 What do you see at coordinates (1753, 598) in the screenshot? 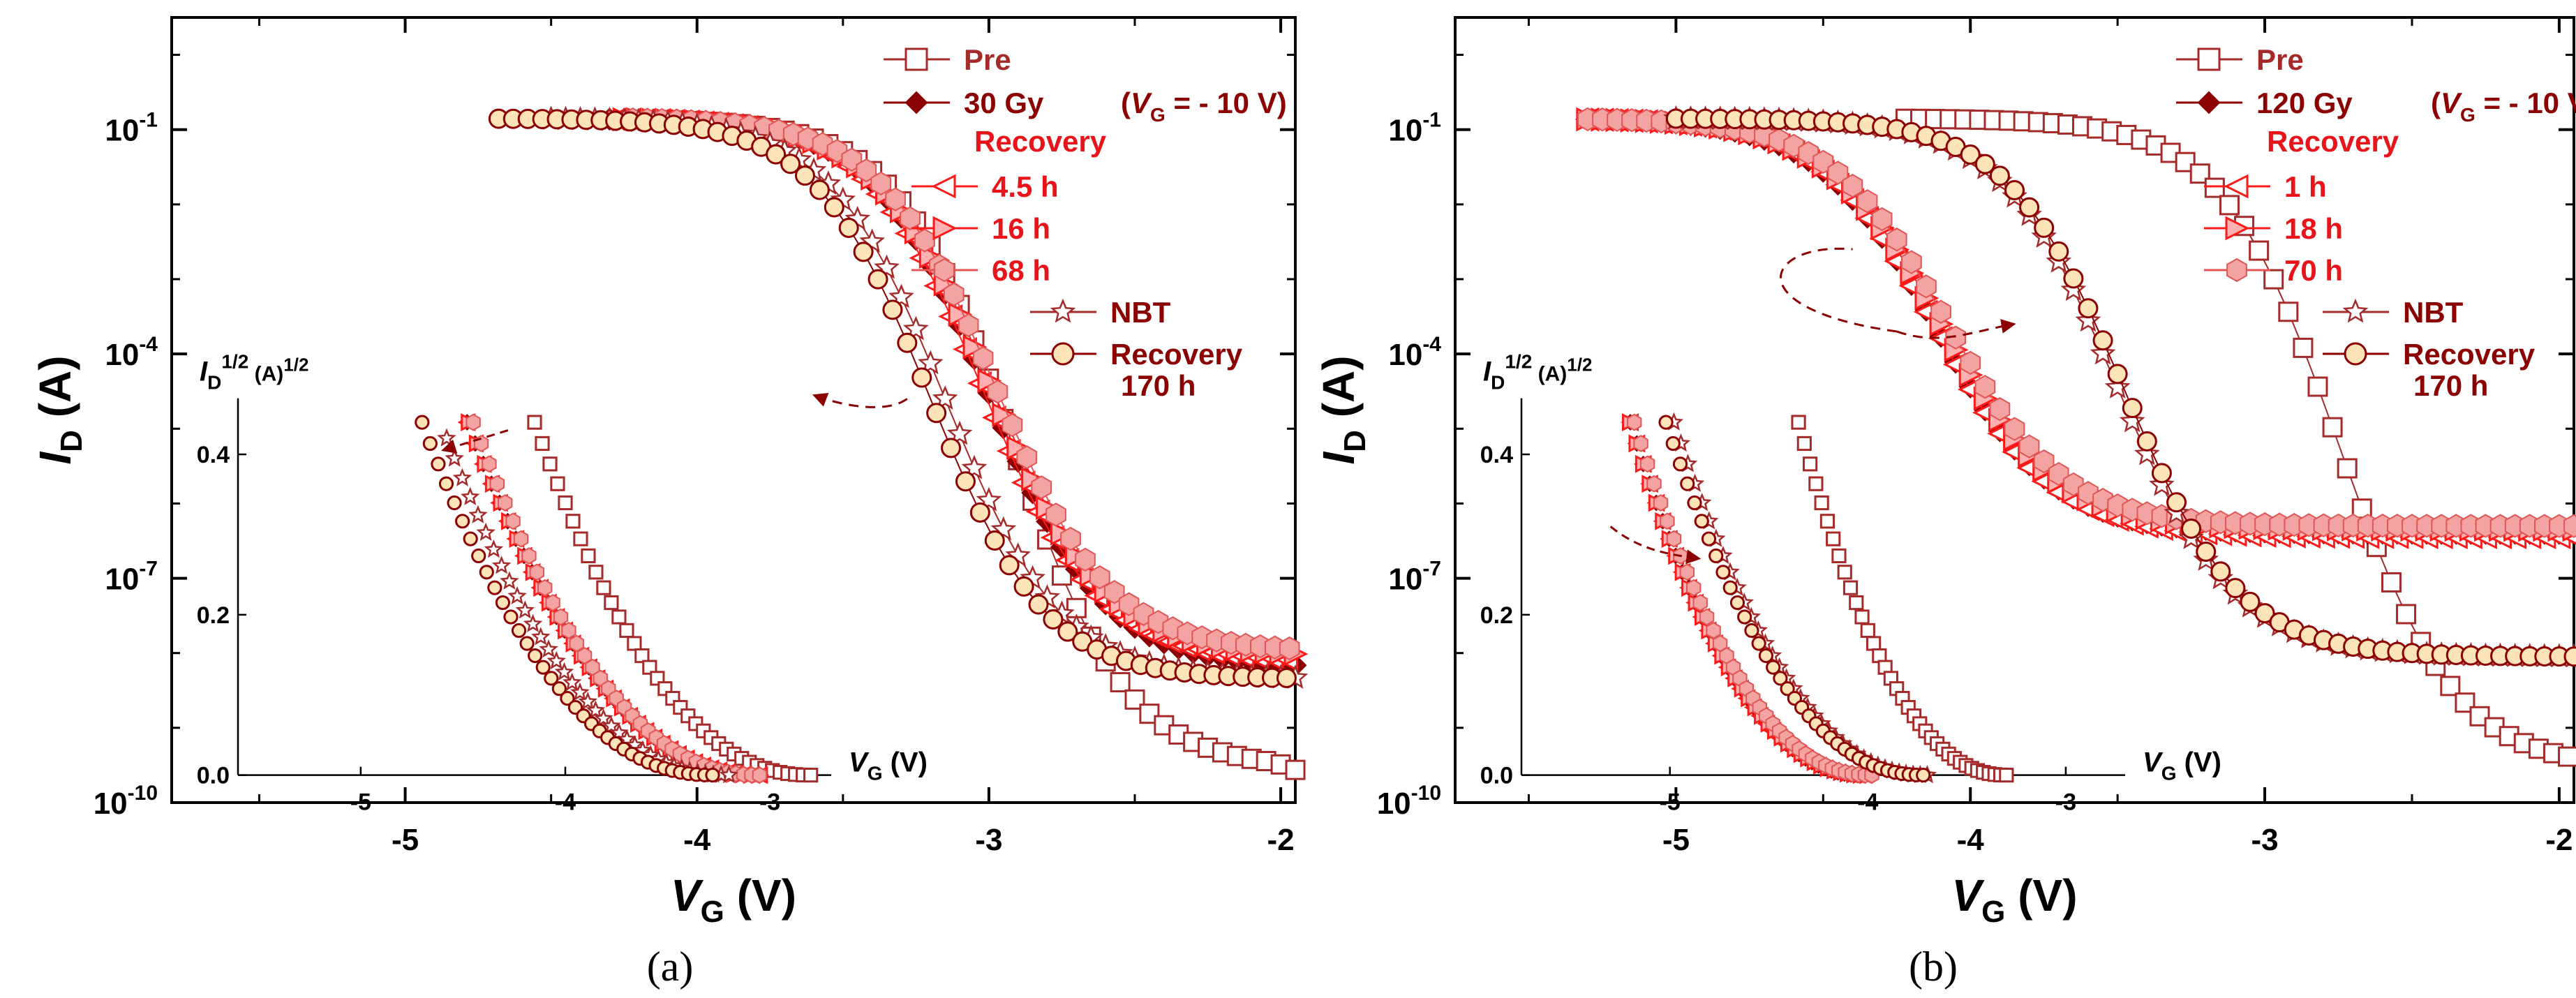
I see `inset-series-70-h` at bounding box center [1753, 598].